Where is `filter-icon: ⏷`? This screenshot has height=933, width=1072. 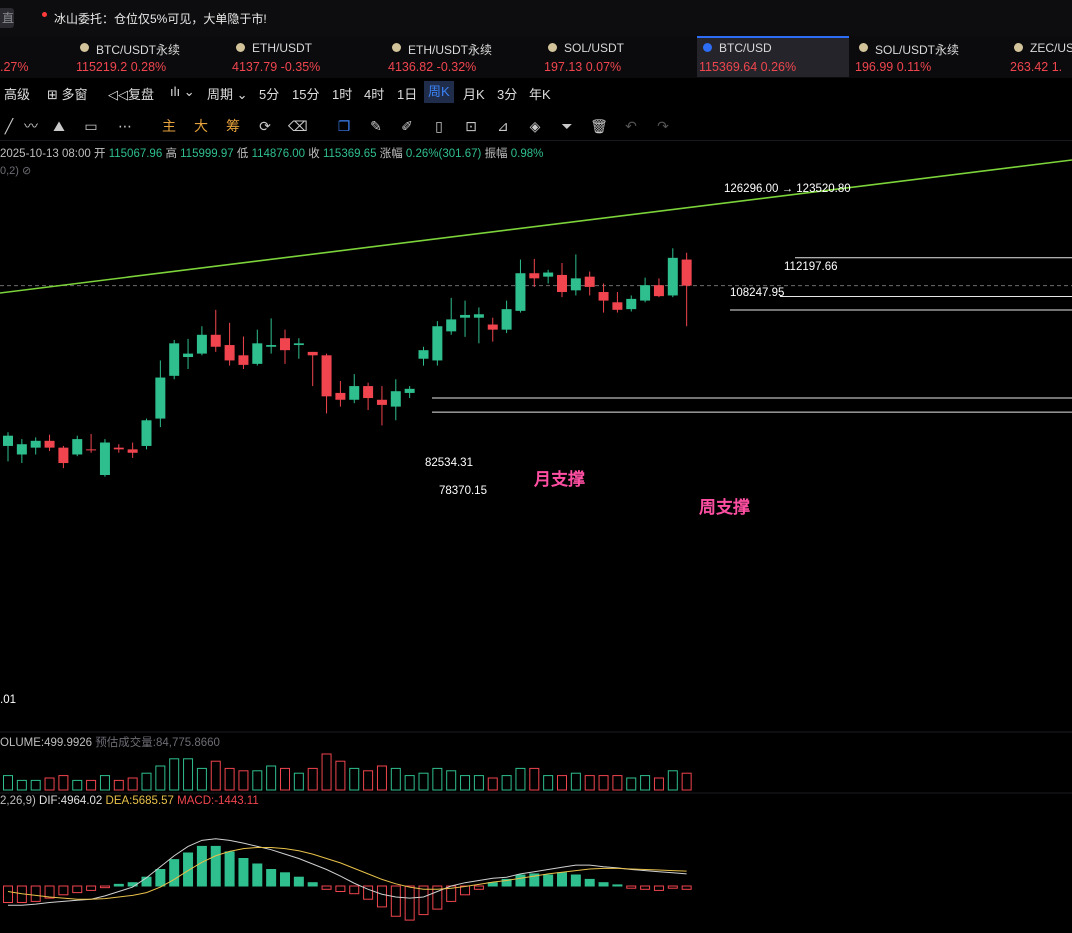
filter-icon: ⏷ is located at coordinates (567, 126).